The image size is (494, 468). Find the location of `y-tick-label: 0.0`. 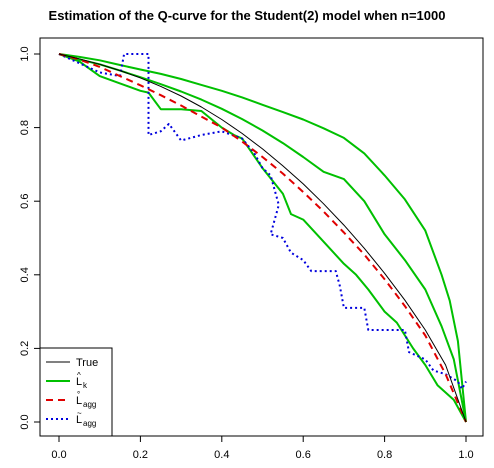

y-tick-label: 0.0 is located at coordinates (25, 421).